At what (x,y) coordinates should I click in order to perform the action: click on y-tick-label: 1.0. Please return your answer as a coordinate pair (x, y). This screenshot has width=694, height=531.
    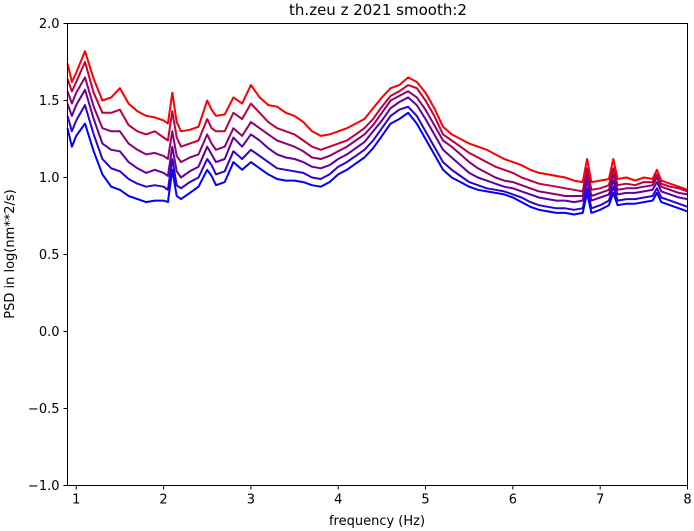
    Looking at the image, I should click on (49, 178).